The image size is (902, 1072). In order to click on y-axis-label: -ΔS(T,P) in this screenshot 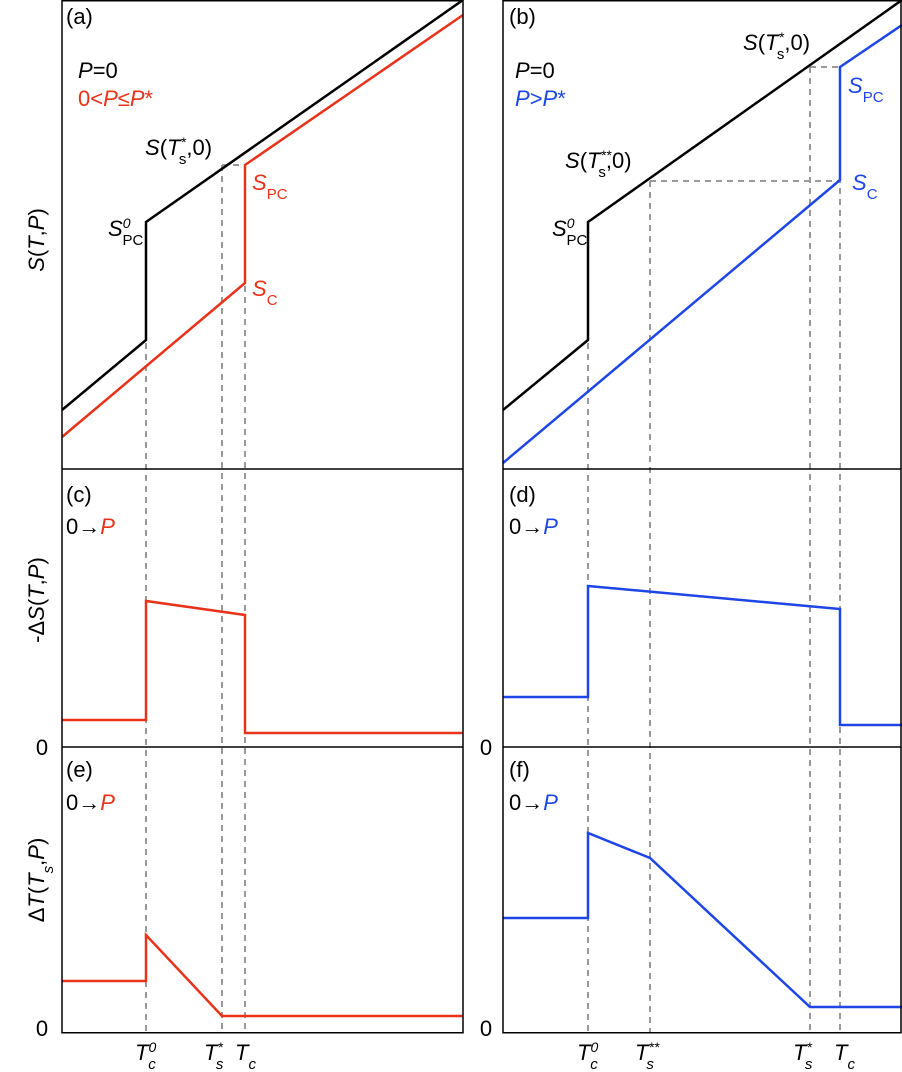, I will do `click(36, 600)`.